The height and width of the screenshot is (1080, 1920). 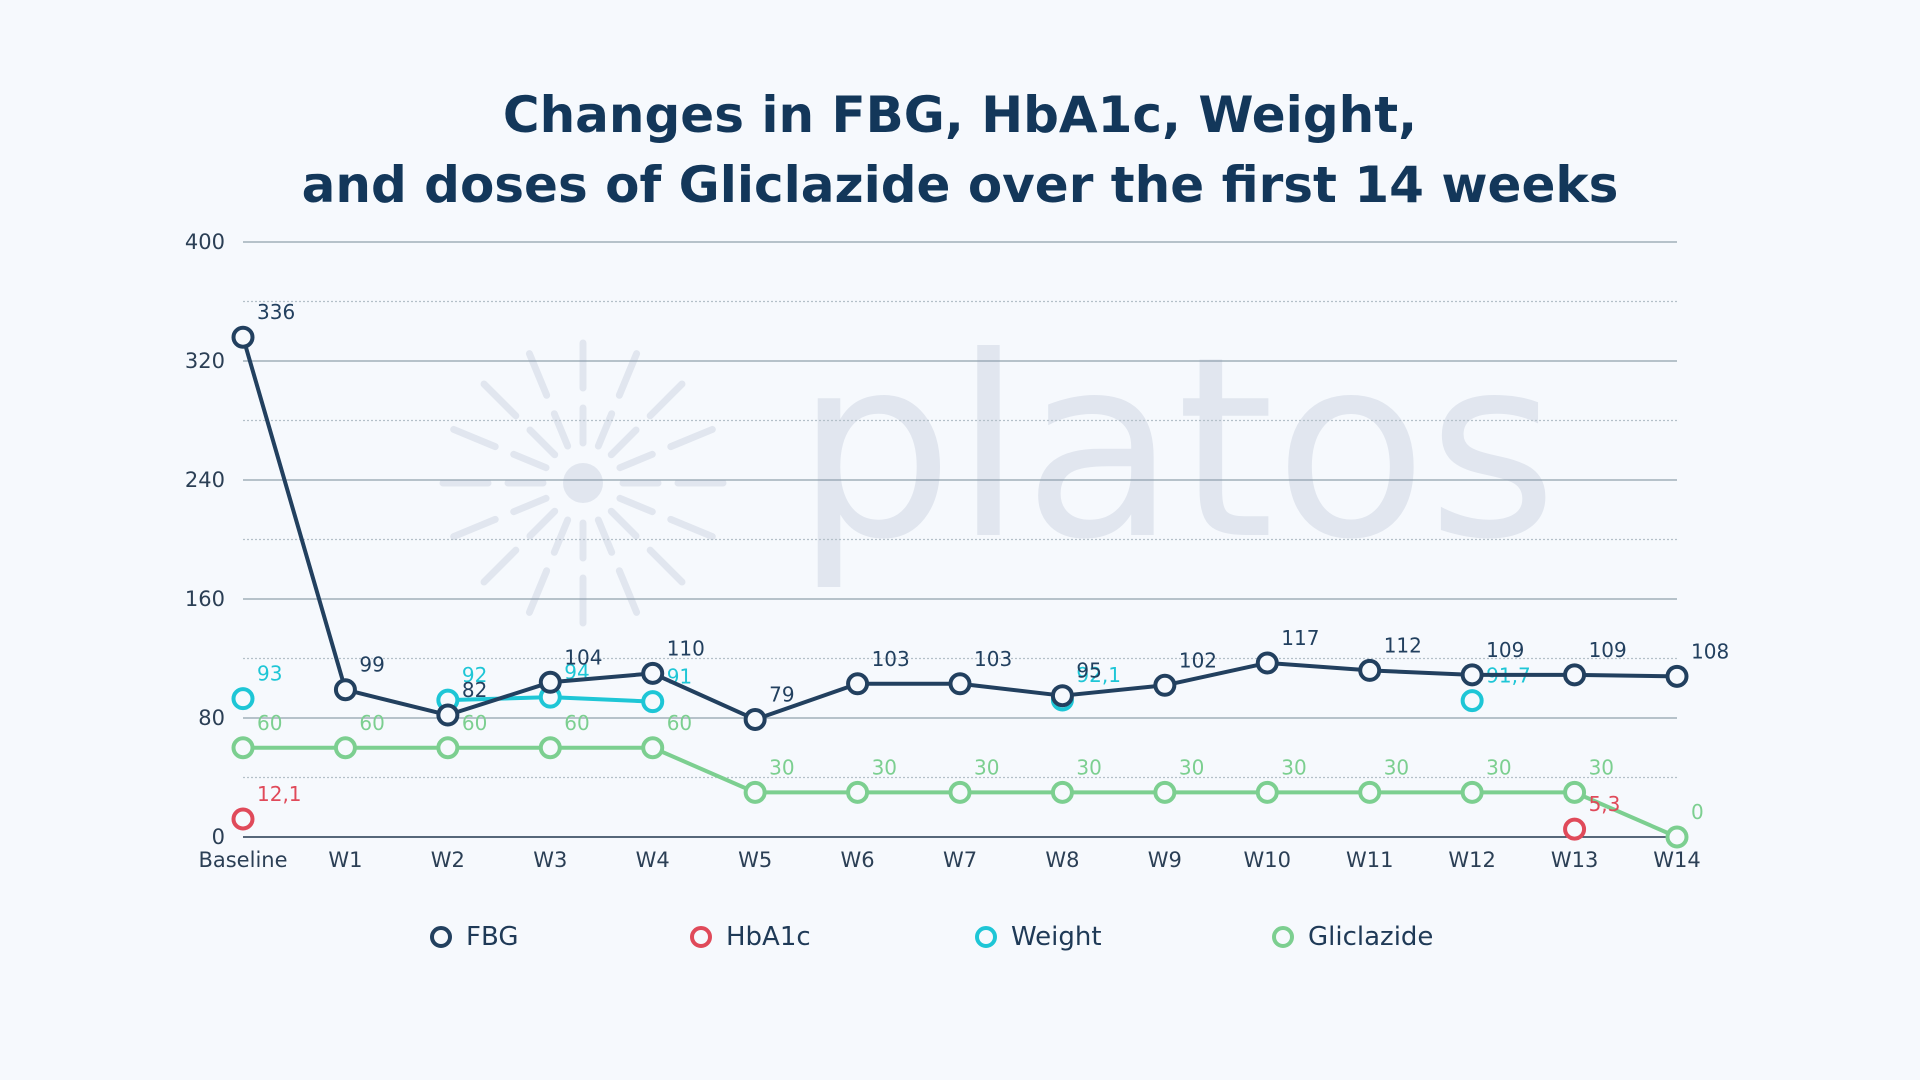 What do you see at coordinates (474, 937) in the screenshot?
I see `legend-item-fbg: FBG` at bounding box center [474, 937].